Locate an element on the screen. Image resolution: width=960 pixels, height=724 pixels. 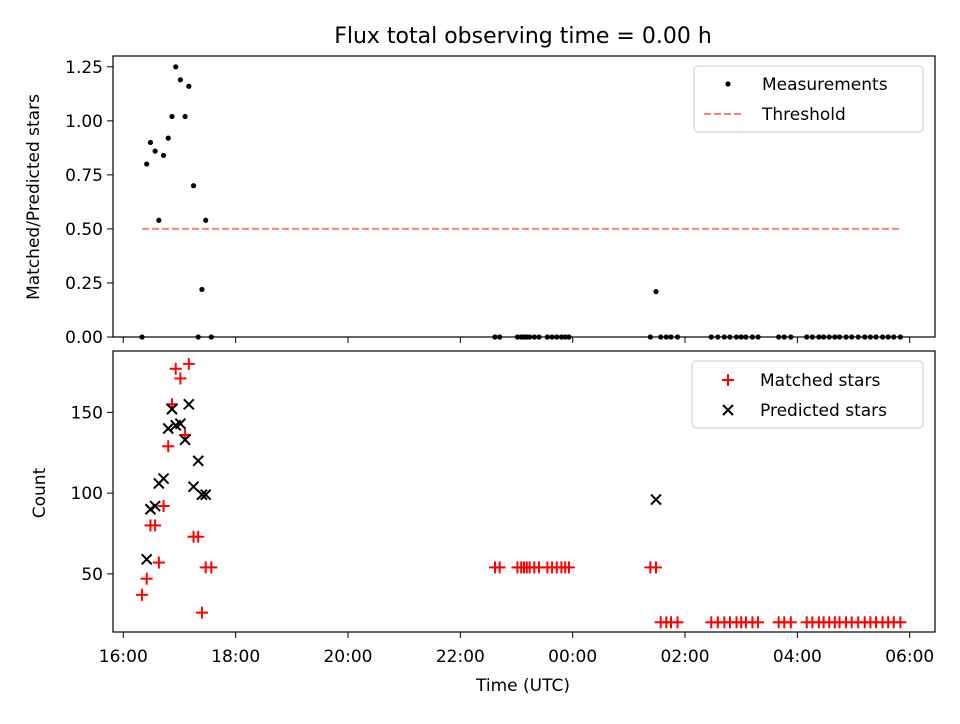
bottom-legend-box is located at coordinates (807, 394).